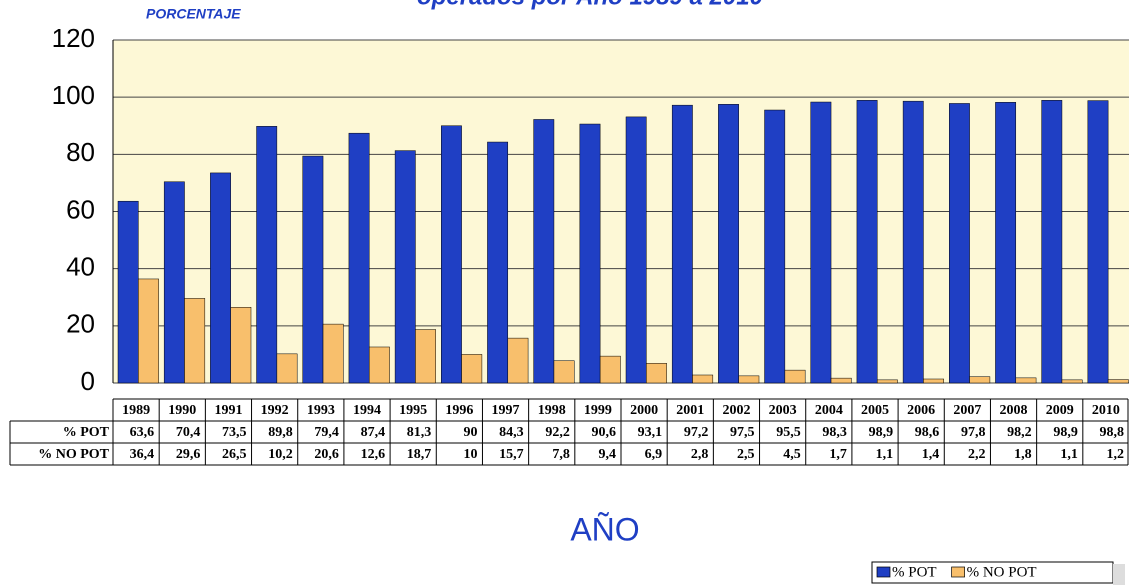  Describe the element at coordinates (746, 454) in the screenshot. I see `data-label: 2,5` at that location.